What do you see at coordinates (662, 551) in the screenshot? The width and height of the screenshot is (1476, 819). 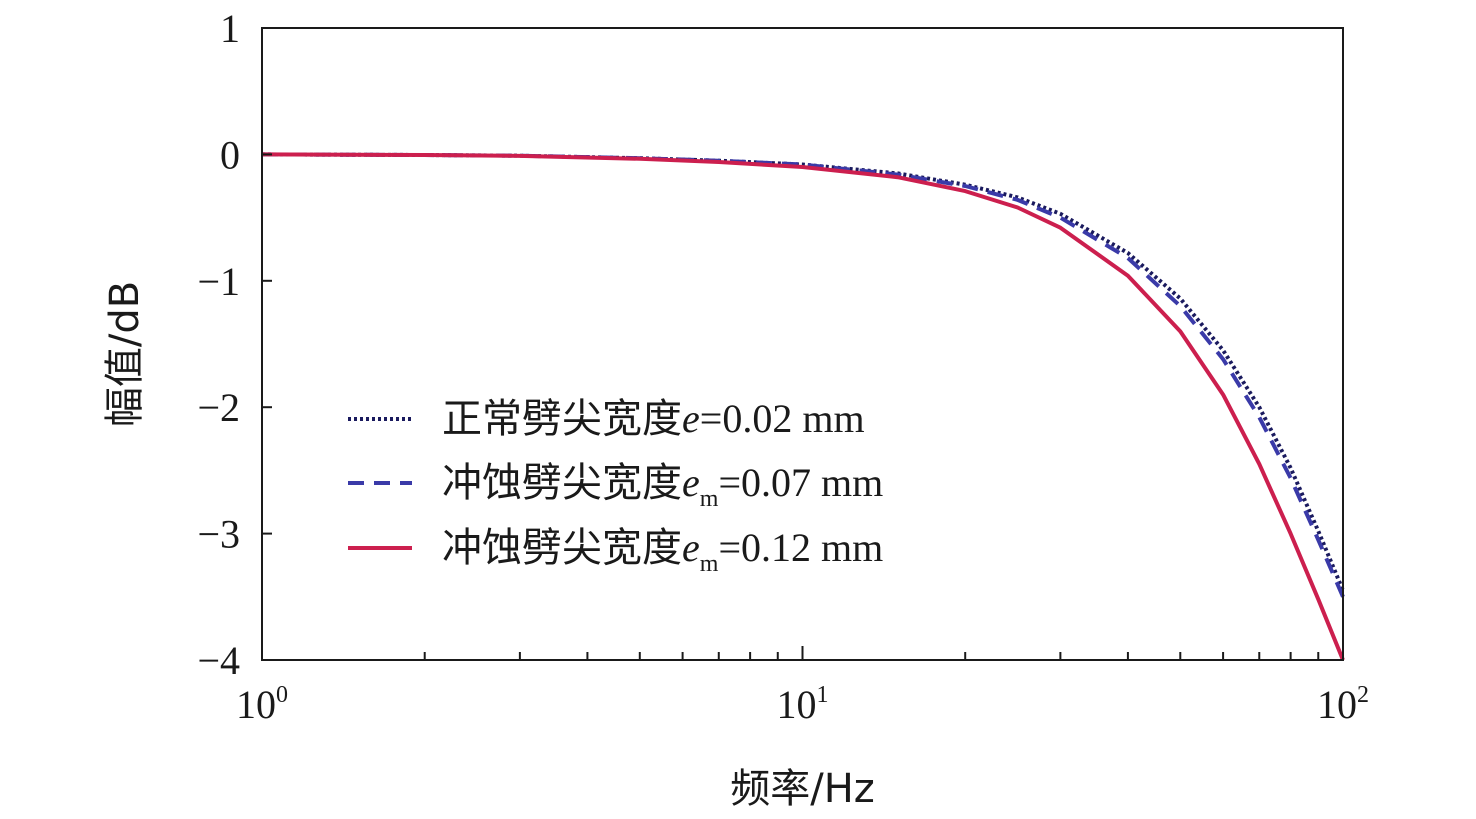 I see `legend-label-3: 冲蚀劈尖宽度em=0.12 mm` at bounding box center [662, 551].